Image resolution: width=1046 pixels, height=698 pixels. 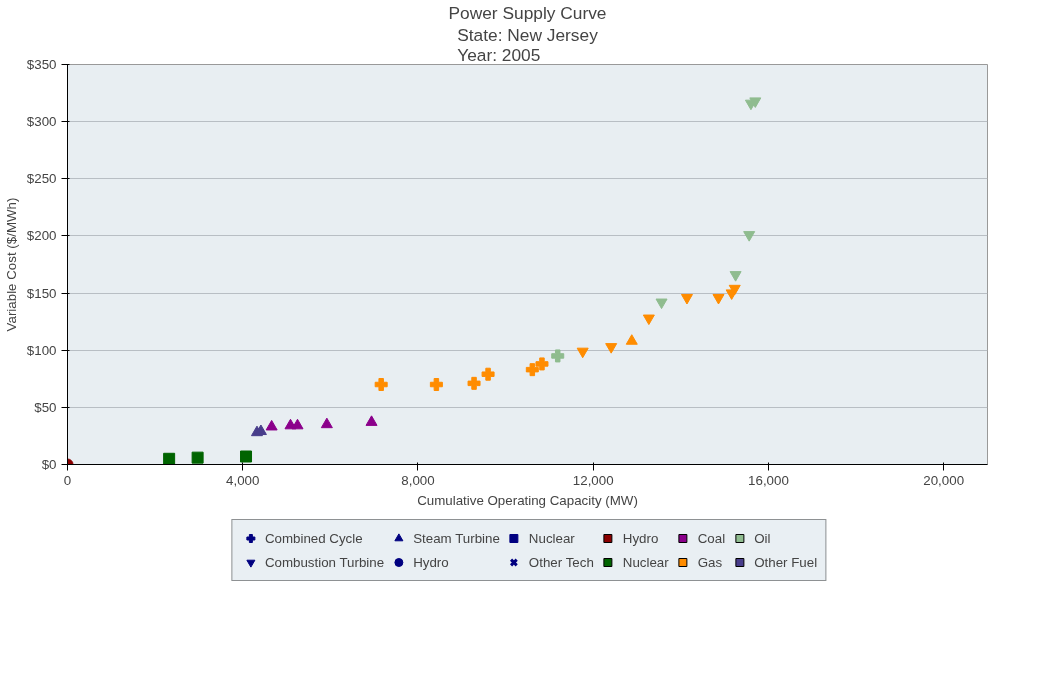 What do you see at coordinates (768, 480) in the screenshot?
I see `x-tick-label: 16,000` at bounding box center [768, 480].